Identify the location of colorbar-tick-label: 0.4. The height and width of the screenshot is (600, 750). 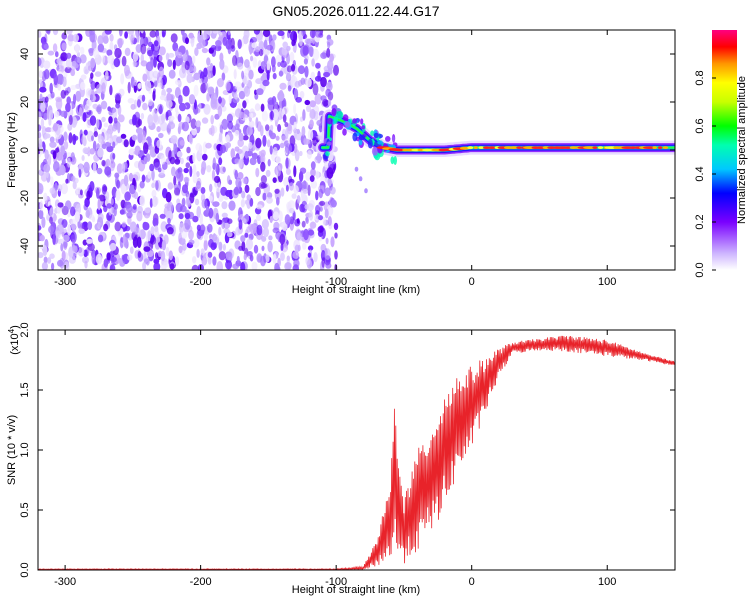
(700, 173).